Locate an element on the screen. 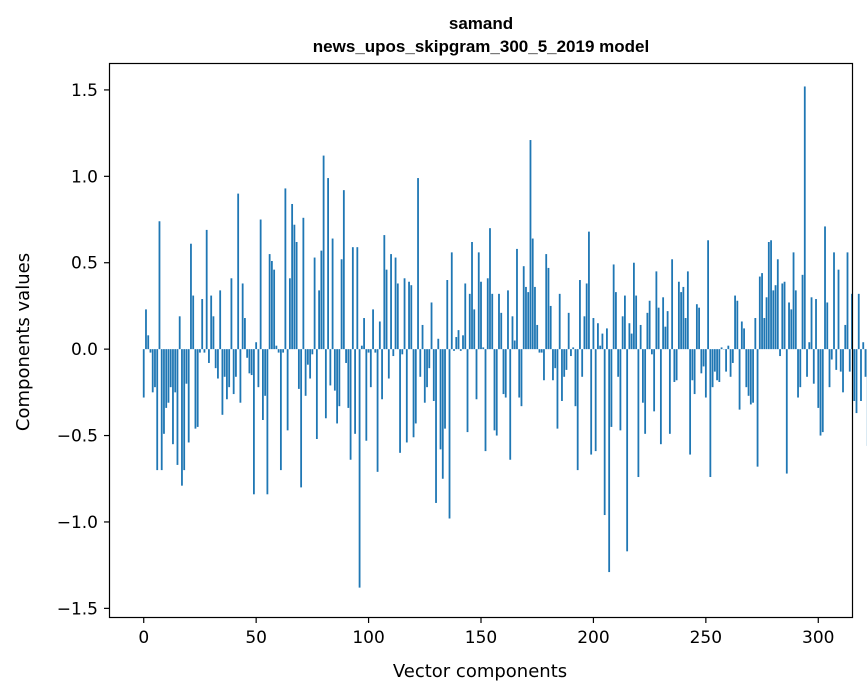  y-axis-label: Components values is located at coordinates (23, 342).